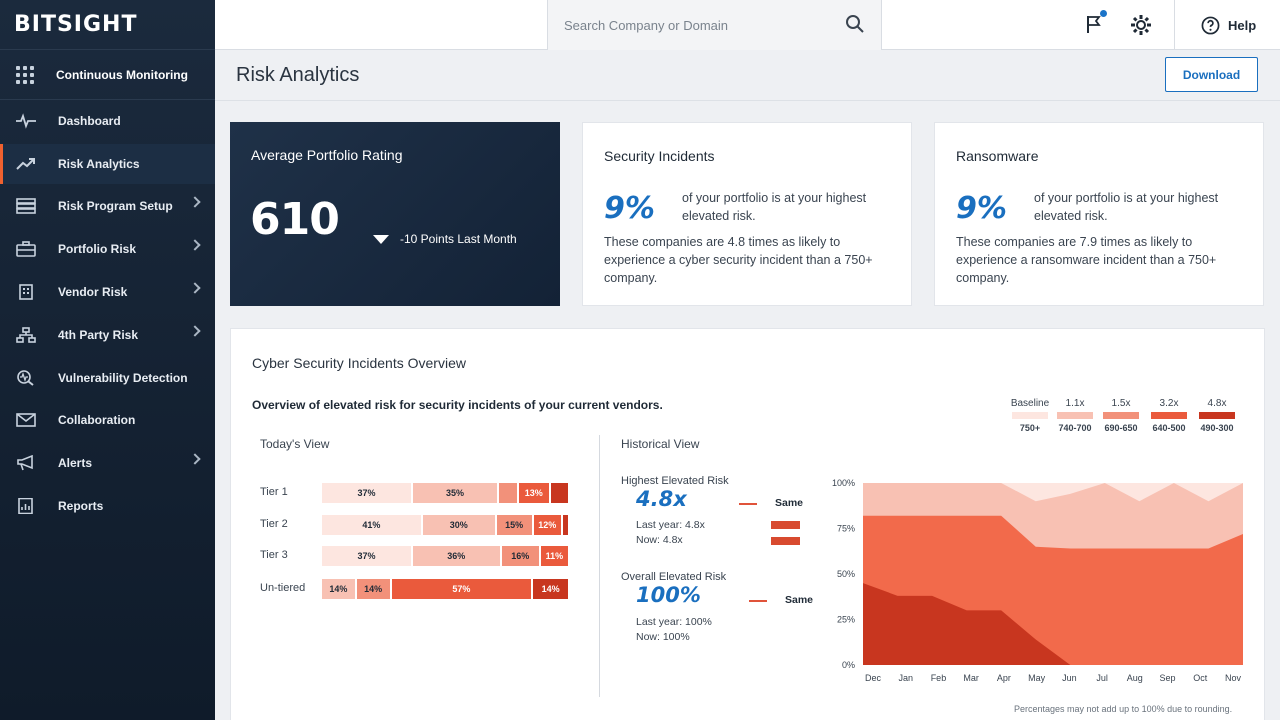 This screenshot has width=1280, height=720. I want to click on legend-entry: 1.1x 740-700, so click(1075, 415).